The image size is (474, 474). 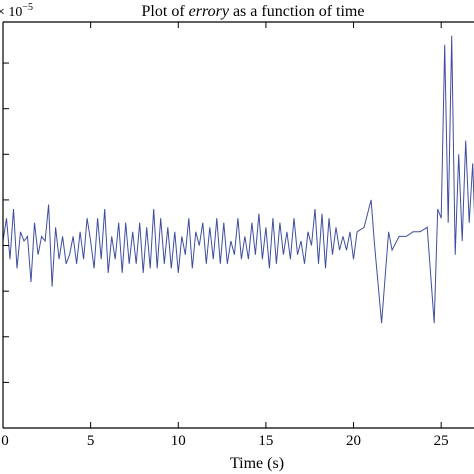 What do you see at coordinates (209, 11) in the screenshot?
I see `title-italic: errory` at bounding box center [209, 11].